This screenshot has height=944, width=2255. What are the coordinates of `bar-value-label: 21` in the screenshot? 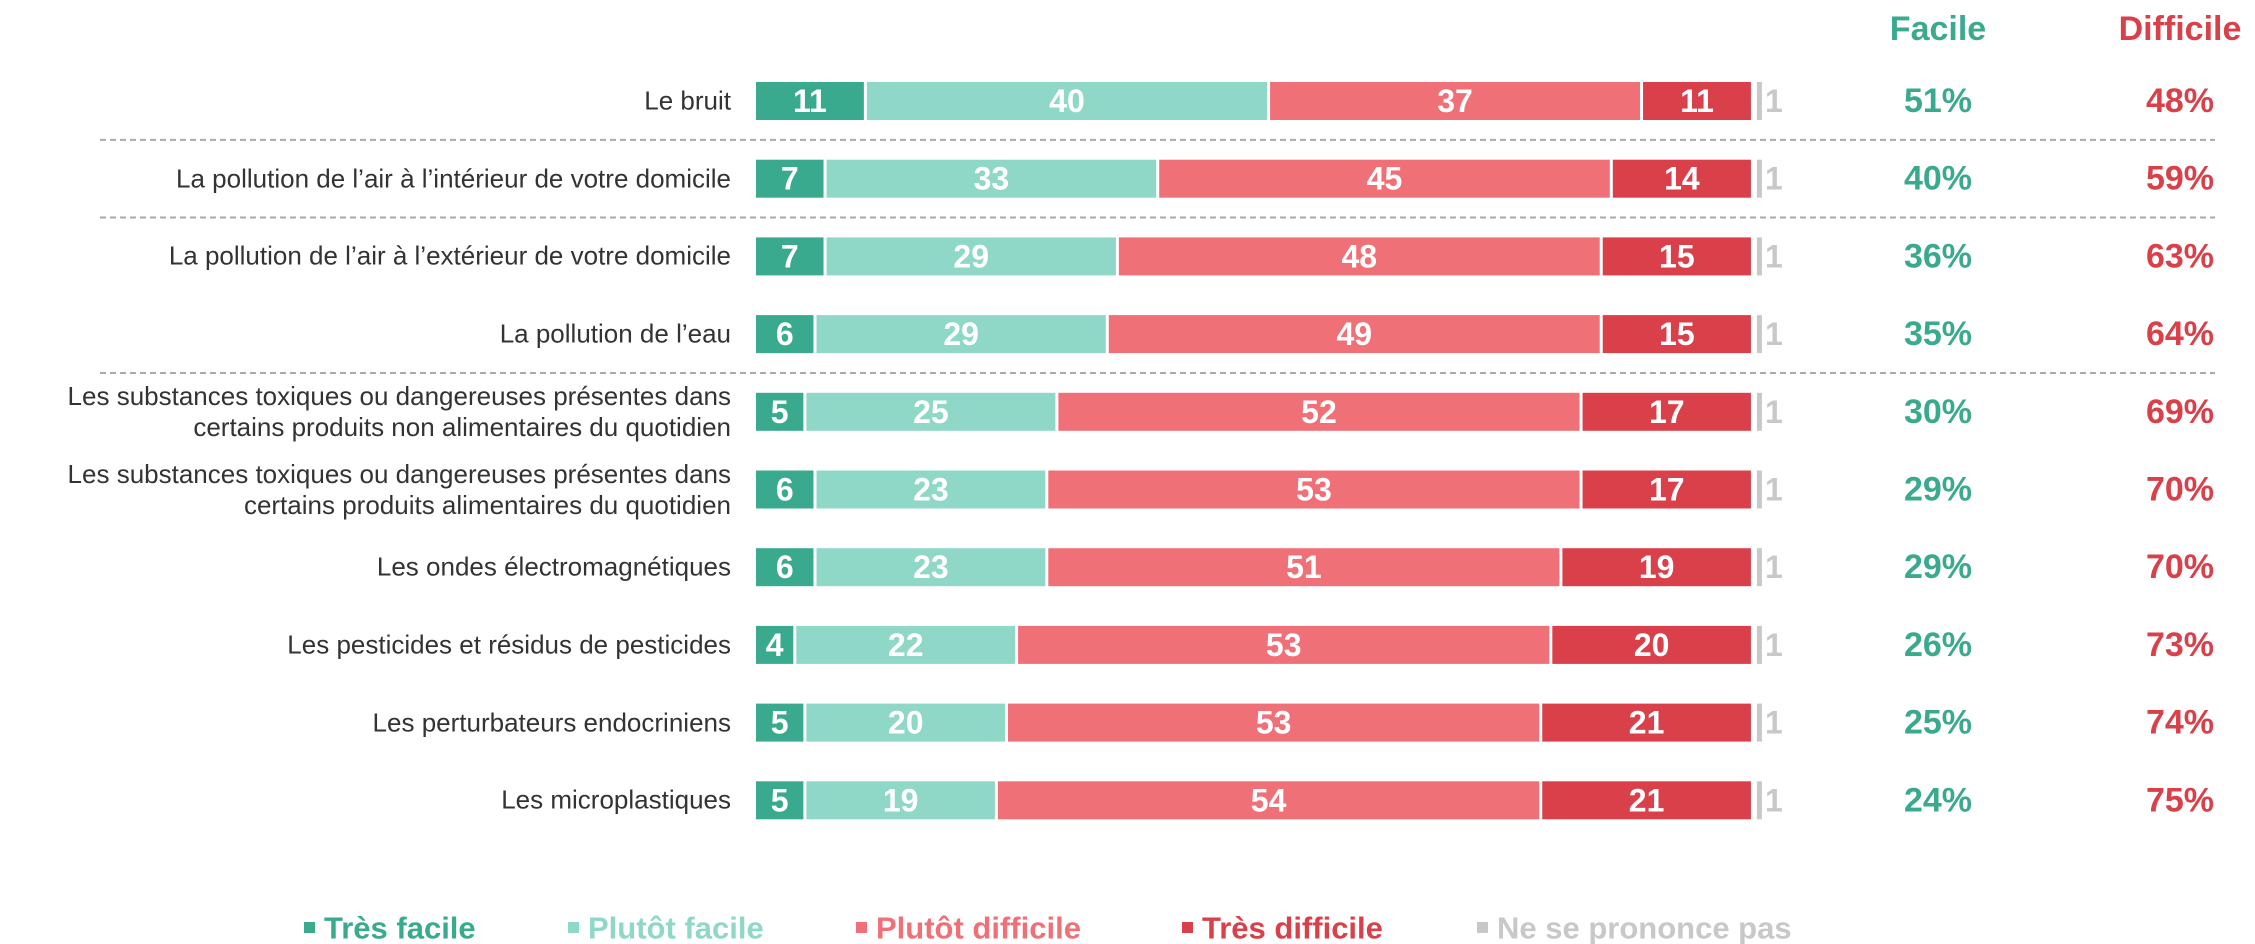 It's located at (1647, 800).